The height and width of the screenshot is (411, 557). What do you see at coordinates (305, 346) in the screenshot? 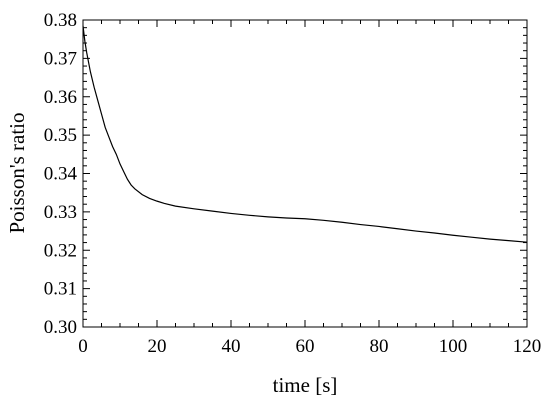
I see `x-tick-label: 60` at bounding box center [305, 346].